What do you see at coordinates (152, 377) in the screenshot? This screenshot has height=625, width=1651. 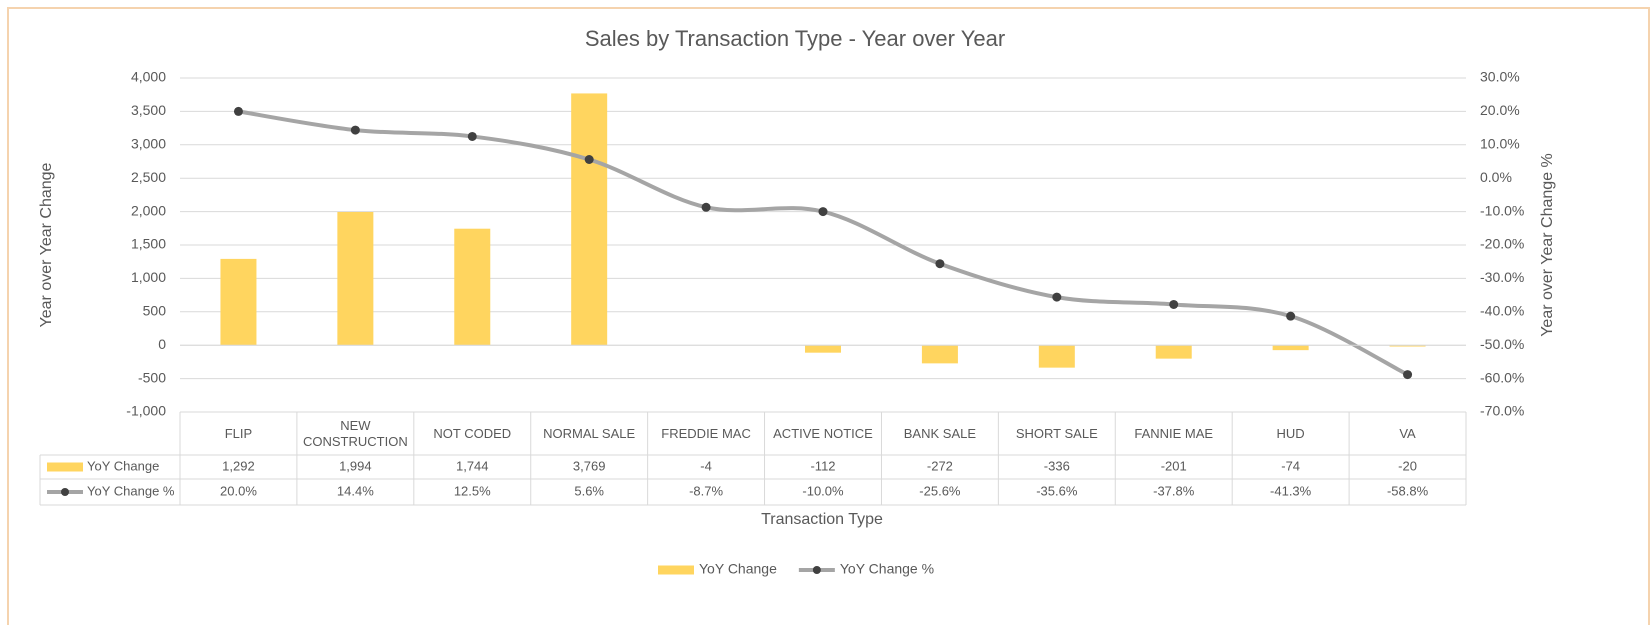 I see `y-tick-label: -500` at bounding box center [152, 377].